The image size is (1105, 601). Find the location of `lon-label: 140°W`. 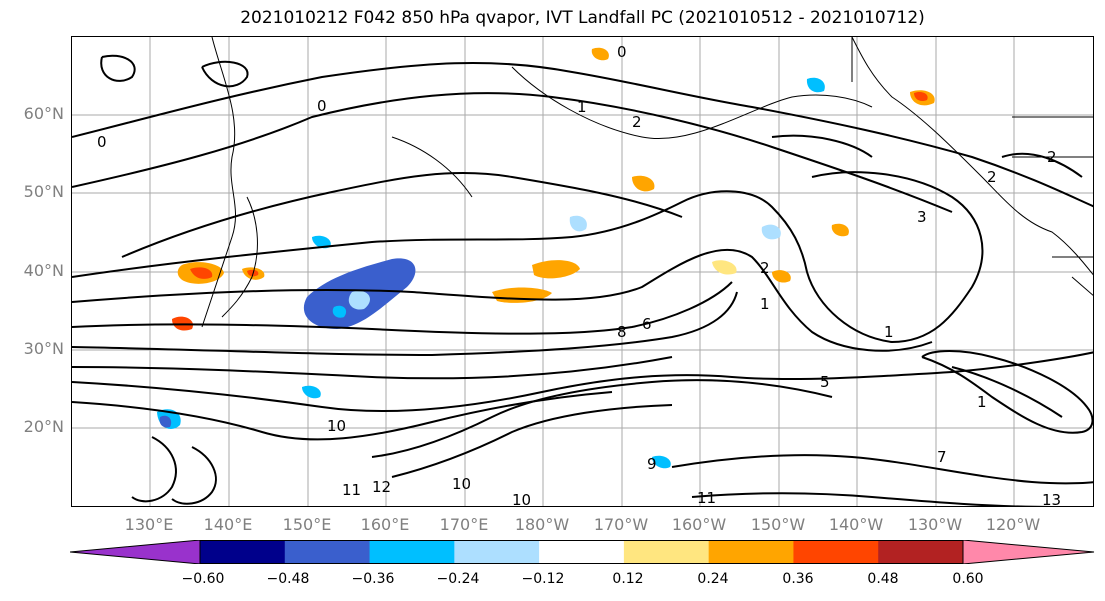

lon-label: 140°W is located at coordinates (856, 524).